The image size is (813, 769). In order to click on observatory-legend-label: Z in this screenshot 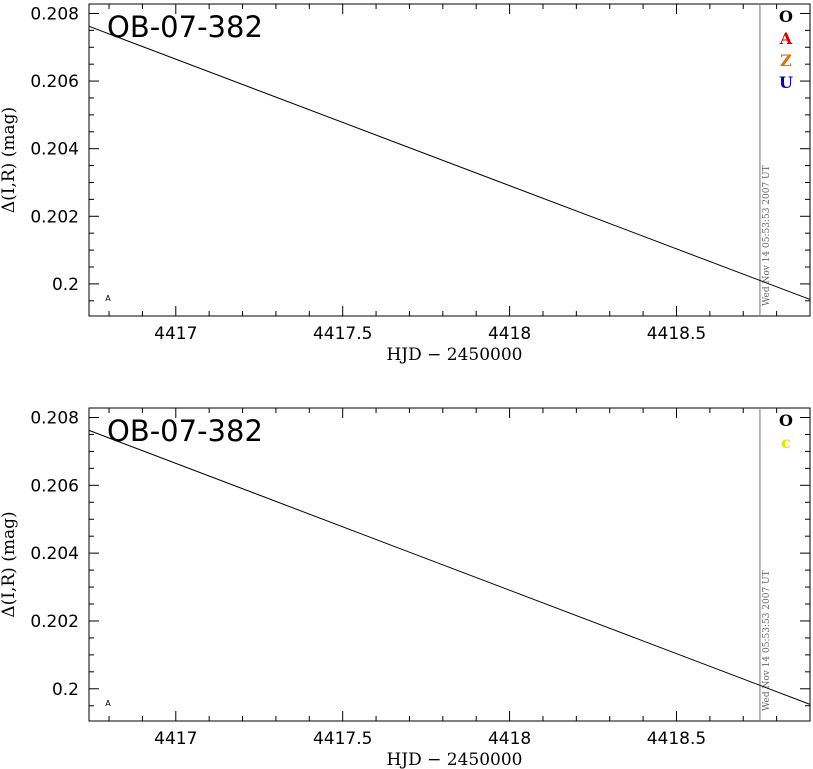, I will do `click(786, 60)`.